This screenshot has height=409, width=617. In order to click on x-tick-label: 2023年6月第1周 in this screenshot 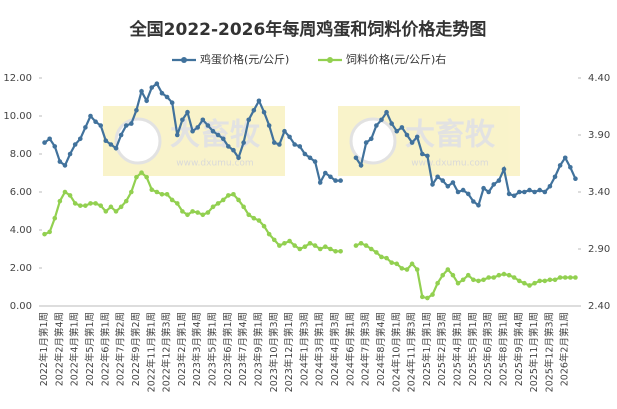, I will do `click(228, 349)`.